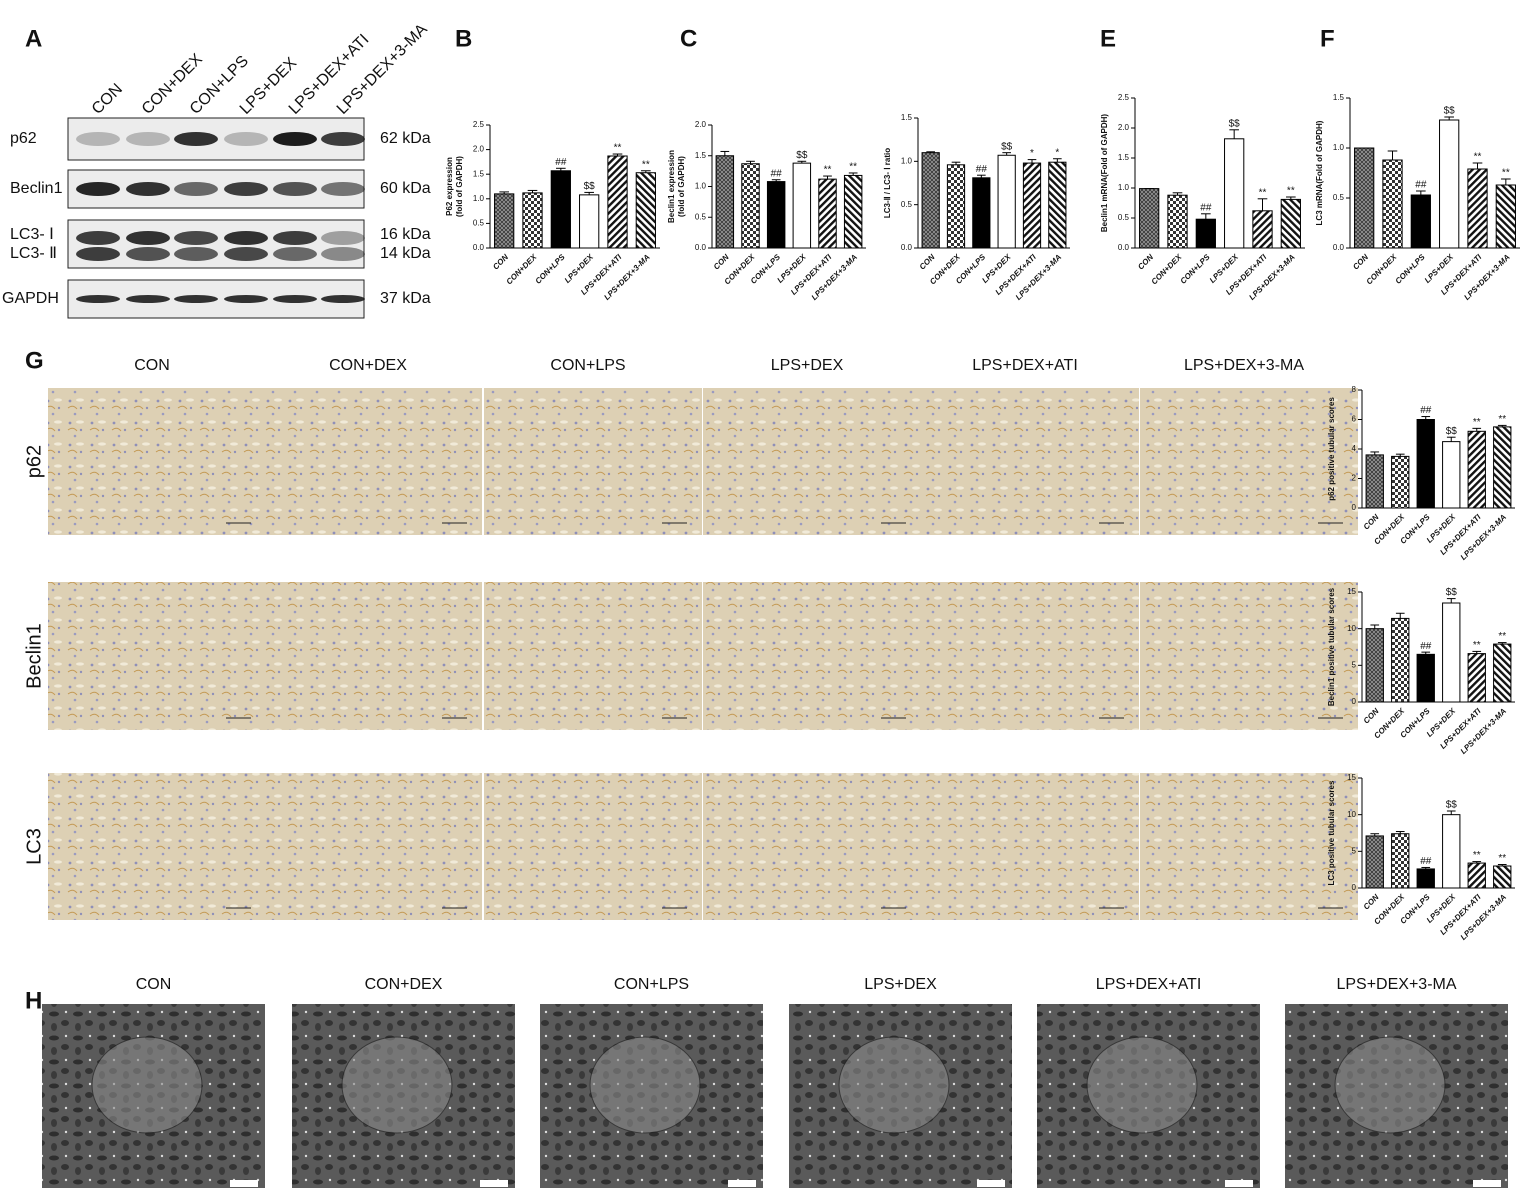 The image size is (1528, 1190). Describe the element at coordinates (107, 99) in the screenshot. I see `lane-label: CON` at that location.